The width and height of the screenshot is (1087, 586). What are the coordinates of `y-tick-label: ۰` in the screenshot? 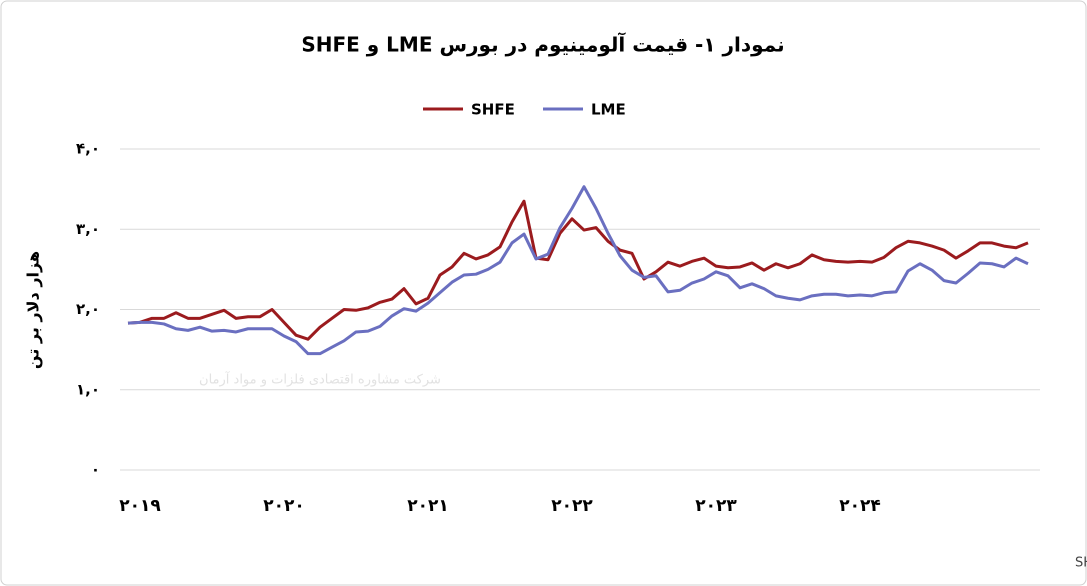 It's located at (95, 470).